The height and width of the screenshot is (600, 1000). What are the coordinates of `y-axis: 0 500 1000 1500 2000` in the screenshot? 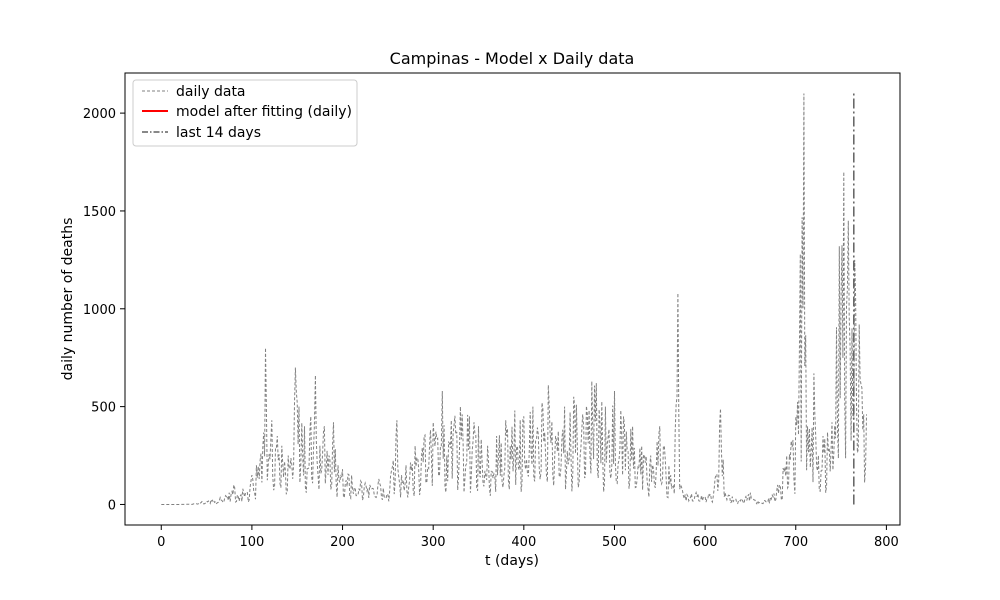 It's located at (104, 310).